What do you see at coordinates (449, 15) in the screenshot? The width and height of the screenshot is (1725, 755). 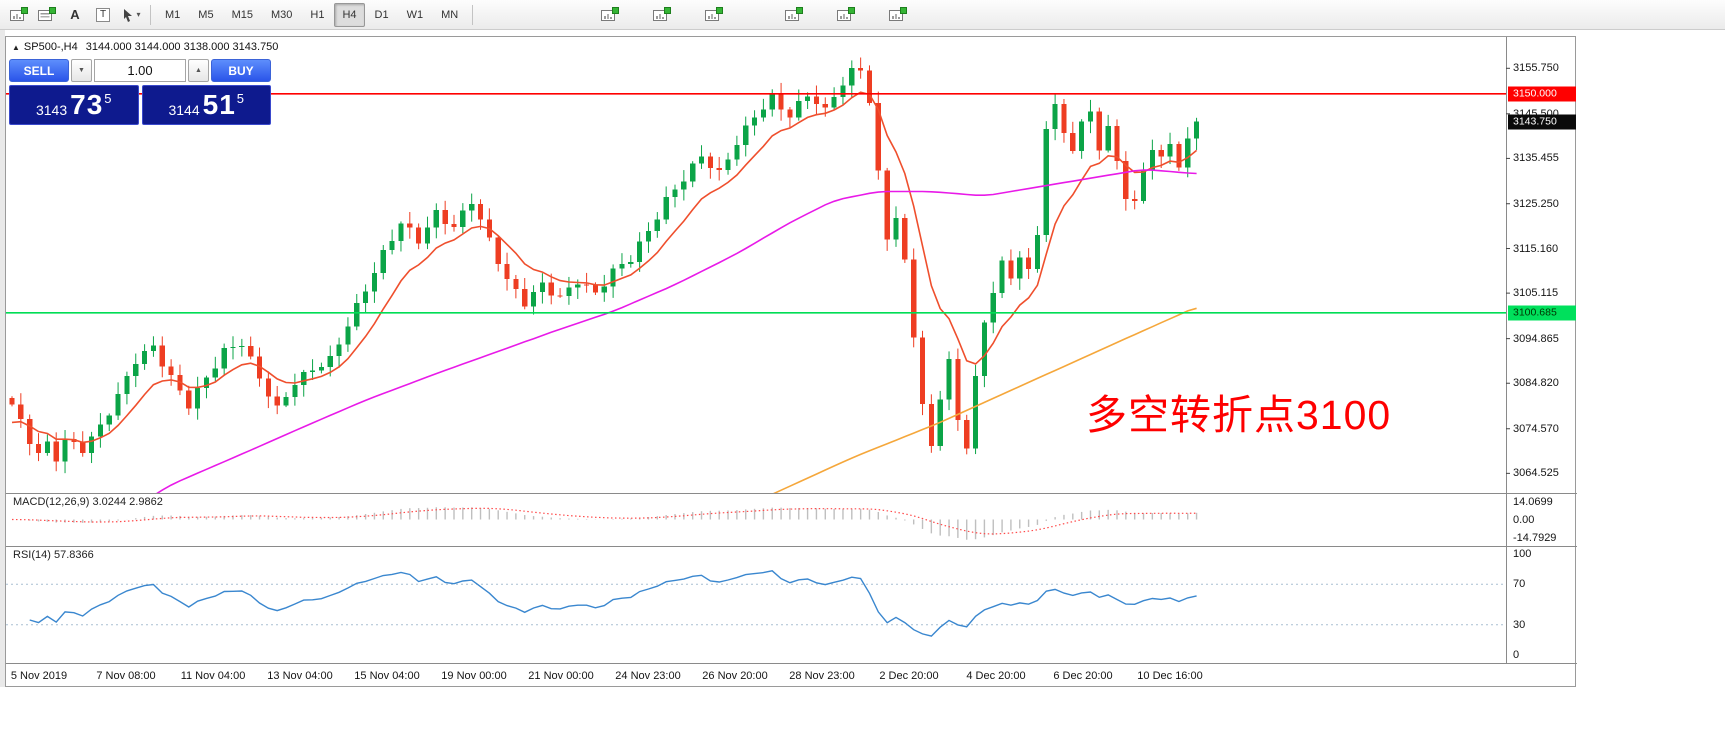 I see `timeframe-button-mn: MN` at bounding box center [449, 15].